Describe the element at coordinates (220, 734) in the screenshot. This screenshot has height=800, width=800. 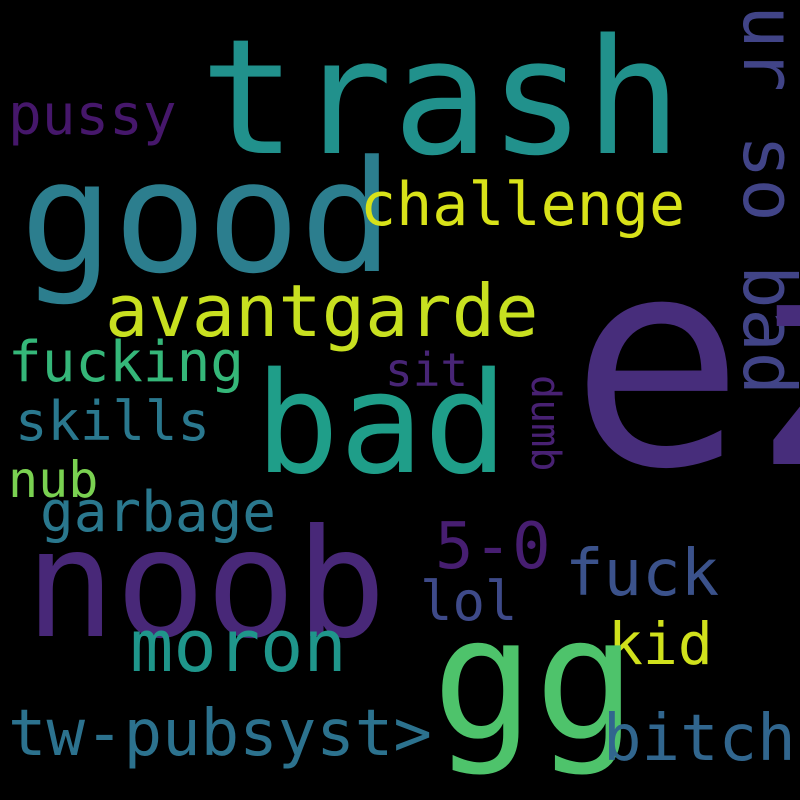
I see `word-tw-pubsyst: tw-pubsyst>` at that location.